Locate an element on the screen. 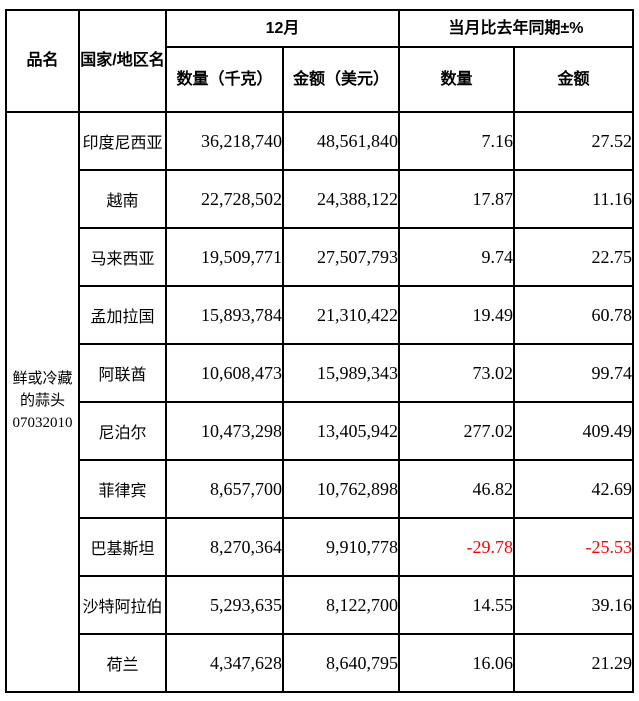  cell-amount: 27,507,793 is located at coordinates (341, 257).